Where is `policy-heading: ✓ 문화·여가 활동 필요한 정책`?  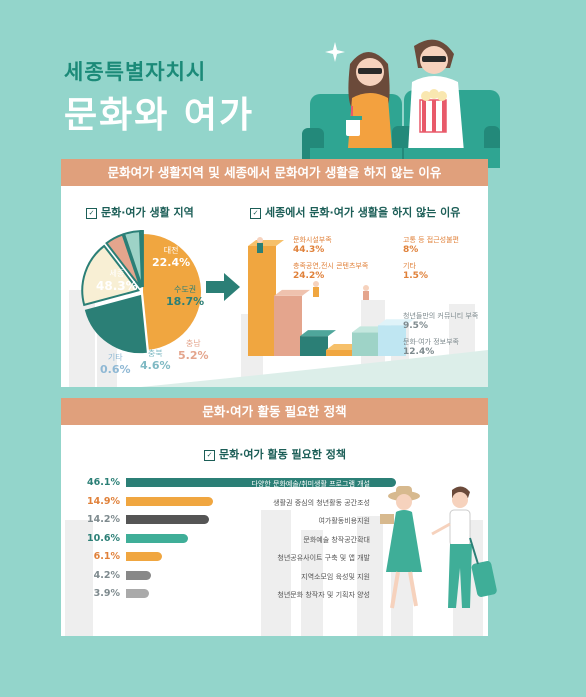
policy-heading: ✓ 문화·여가 활동 필요한 정책 is located at coordinates (275, 454).